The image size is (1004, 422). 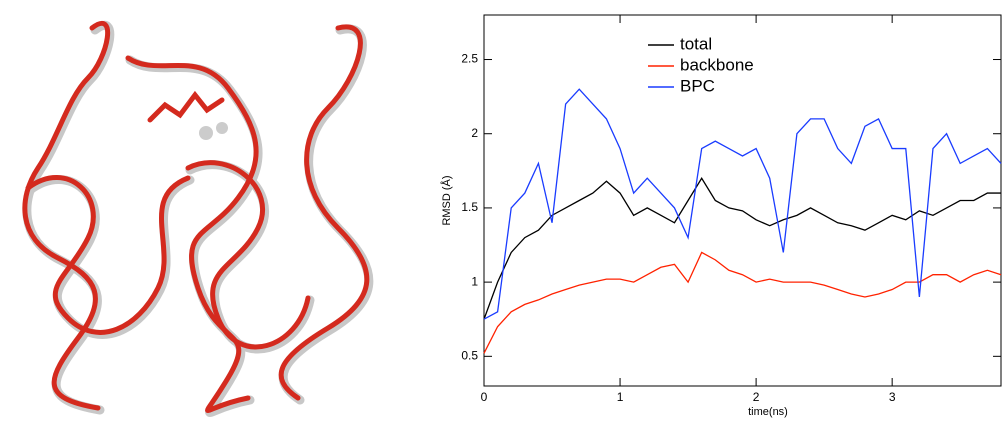 I want to click on legend-label: backbone, so click(x=717, y=64).